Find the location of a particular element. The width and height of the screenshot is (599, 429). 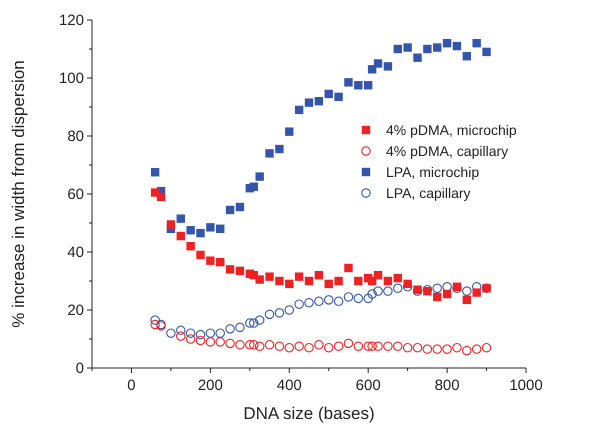

legend-label: LPA, microchip is located at coordinates (433, 172).